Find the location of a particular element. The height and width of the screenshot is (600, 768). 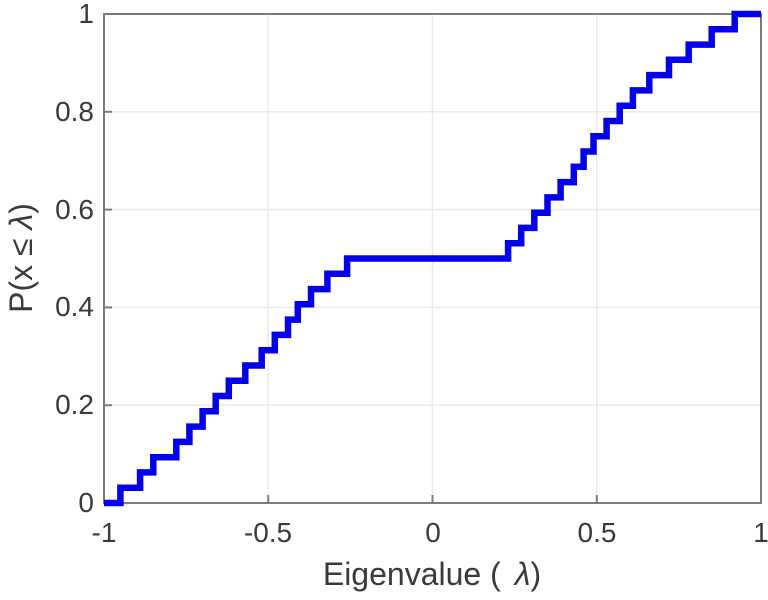

ytick-label-0.2: 0.2 is located at coordinates (74, 404).